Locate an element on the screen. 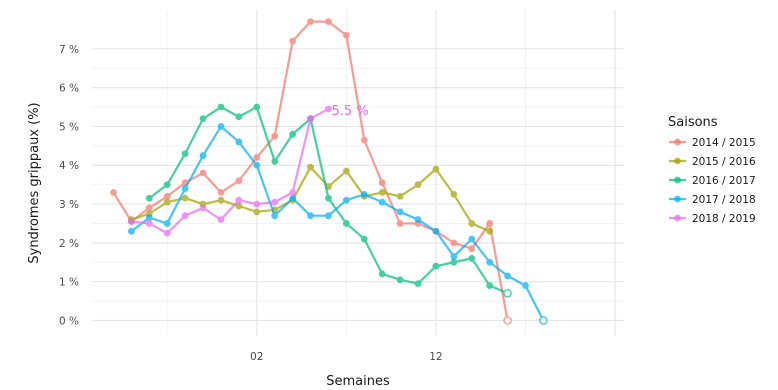 This screenshot has height=390, width=778. legend-label: 2016 / 2017 is located at coordinates (724, 181).